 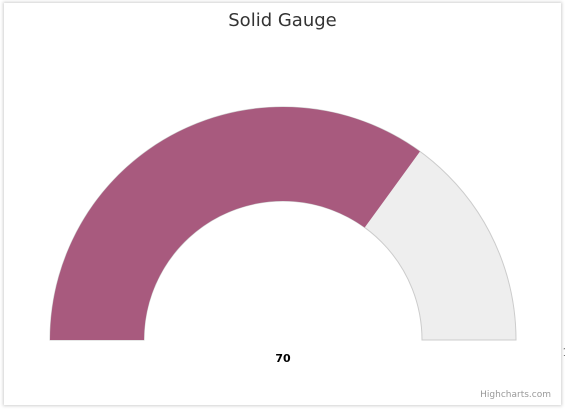 What do you see at coordinates (282, 20) in the screenshot?
I see `chart-title: Solid Gauge` at bounding box center [282, 20].